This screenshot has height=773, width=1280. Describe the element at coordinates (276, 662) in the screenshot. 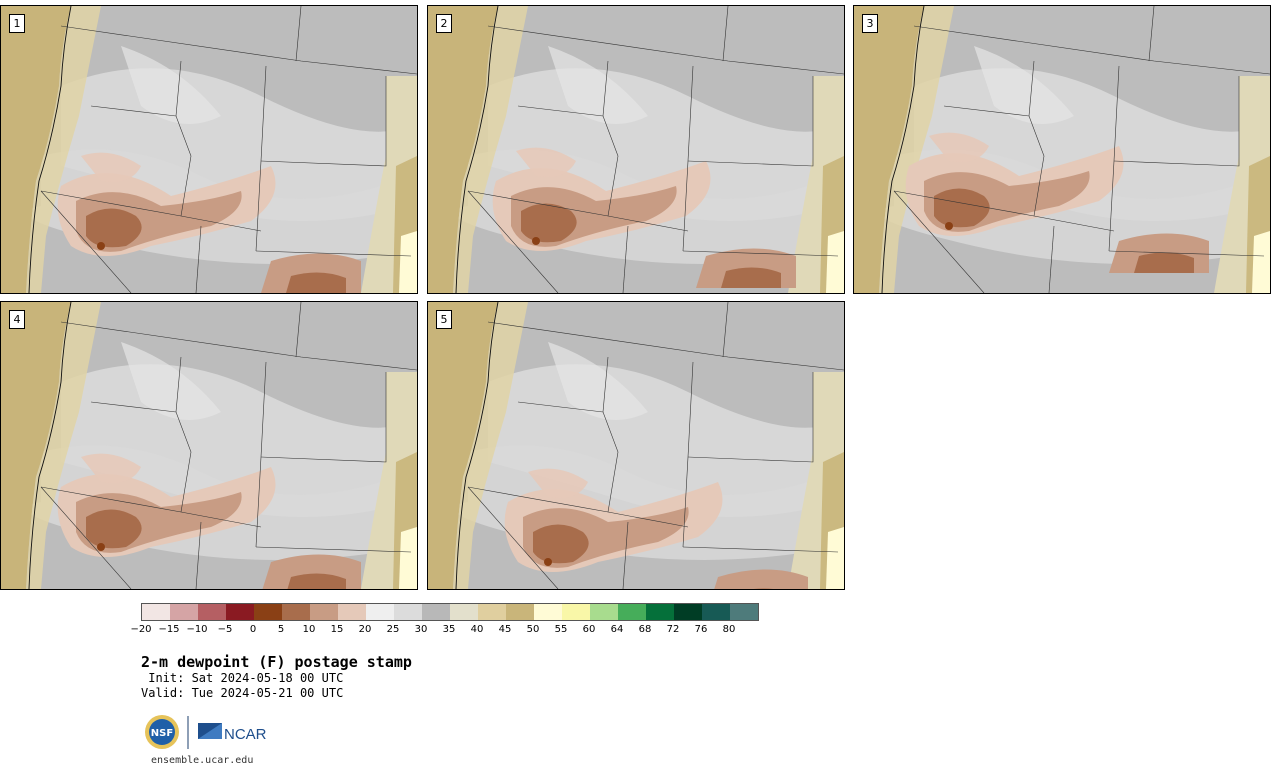

I see `chart-title: 2-m dewpoint (F) postage stamp` at that location.